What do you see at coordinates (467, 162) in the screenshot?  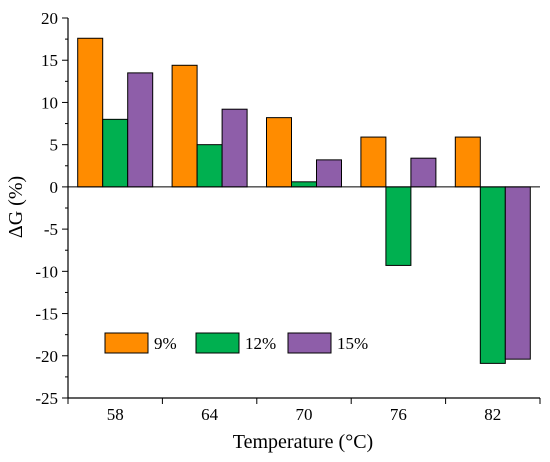 I see `bar-9%-82` at bounding box center [467, 162].